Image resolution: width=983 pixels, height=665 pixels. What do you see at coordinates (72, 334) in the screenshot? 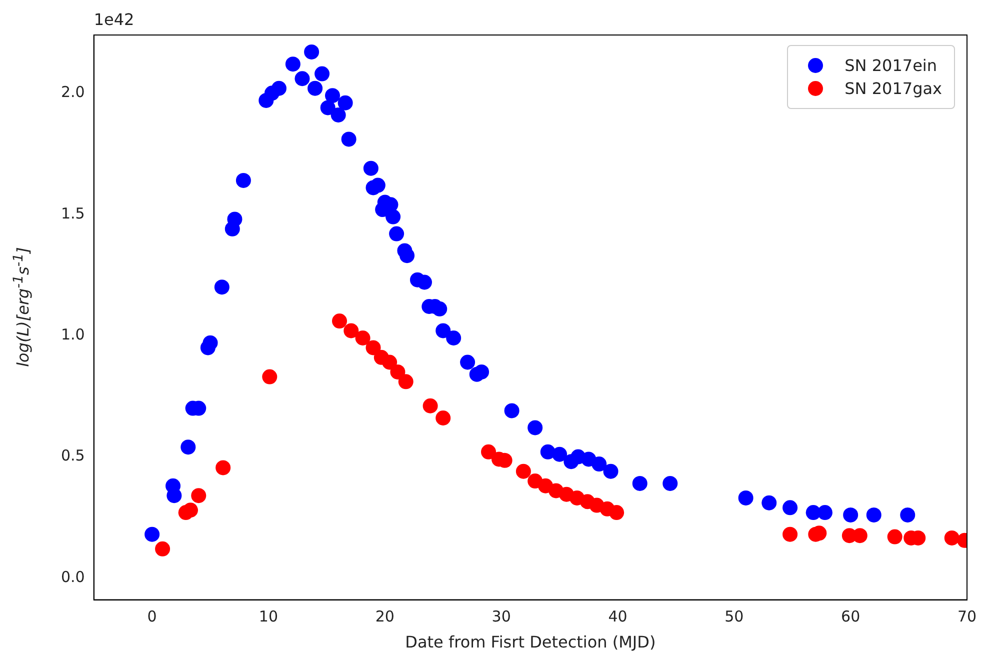
I see `y-tick-label: 1.0` at bounding box center [72, 334].